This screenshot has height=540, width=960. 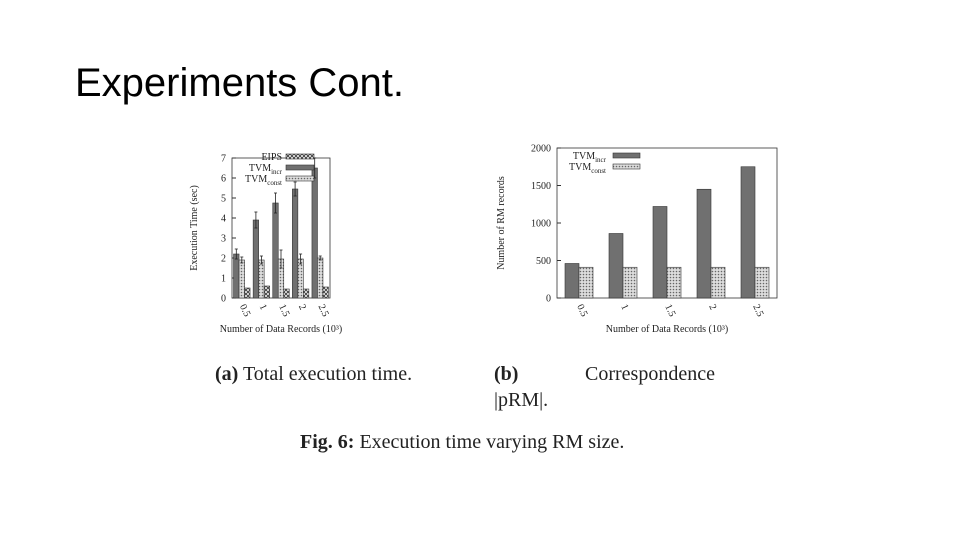 I want to click on y-tick-label: 1, so click(x=223, y=279).